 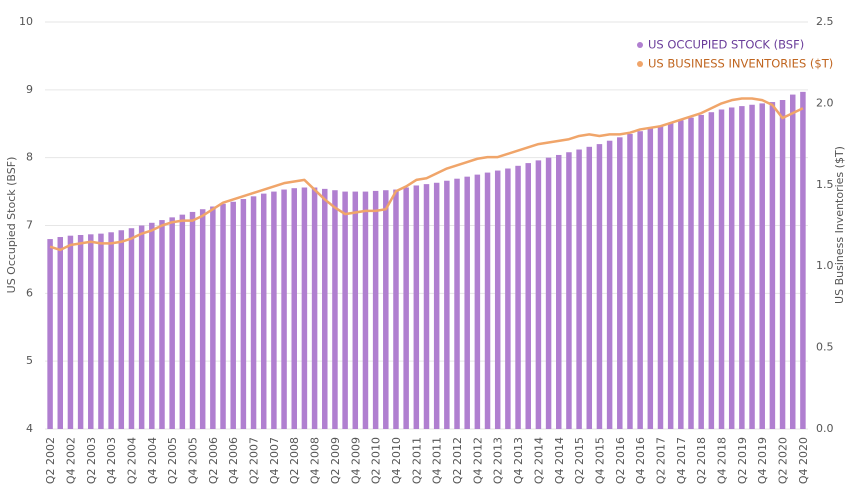 What do you see at coordinates (640, 460) in the screenshot?
I see `x-tick-label: Q4 2016` at bounding box center [640, 460].